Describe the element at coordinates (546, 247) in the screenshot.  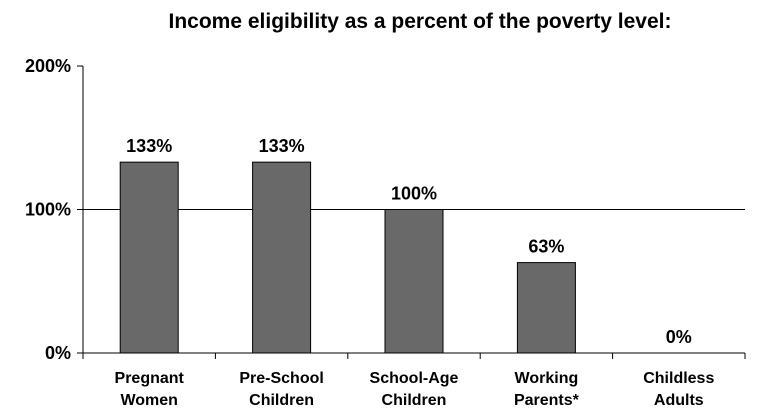
I see `data-label: 63%` at that location.